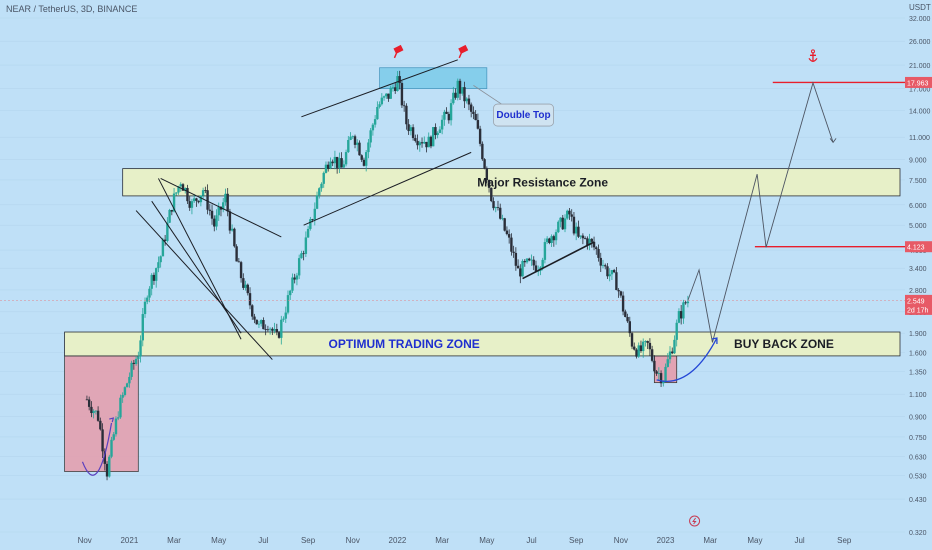  What do you see at coordinates (695, 521) in the screenshot?
I see `event-marker-icon` at bounding box center [695, 521].